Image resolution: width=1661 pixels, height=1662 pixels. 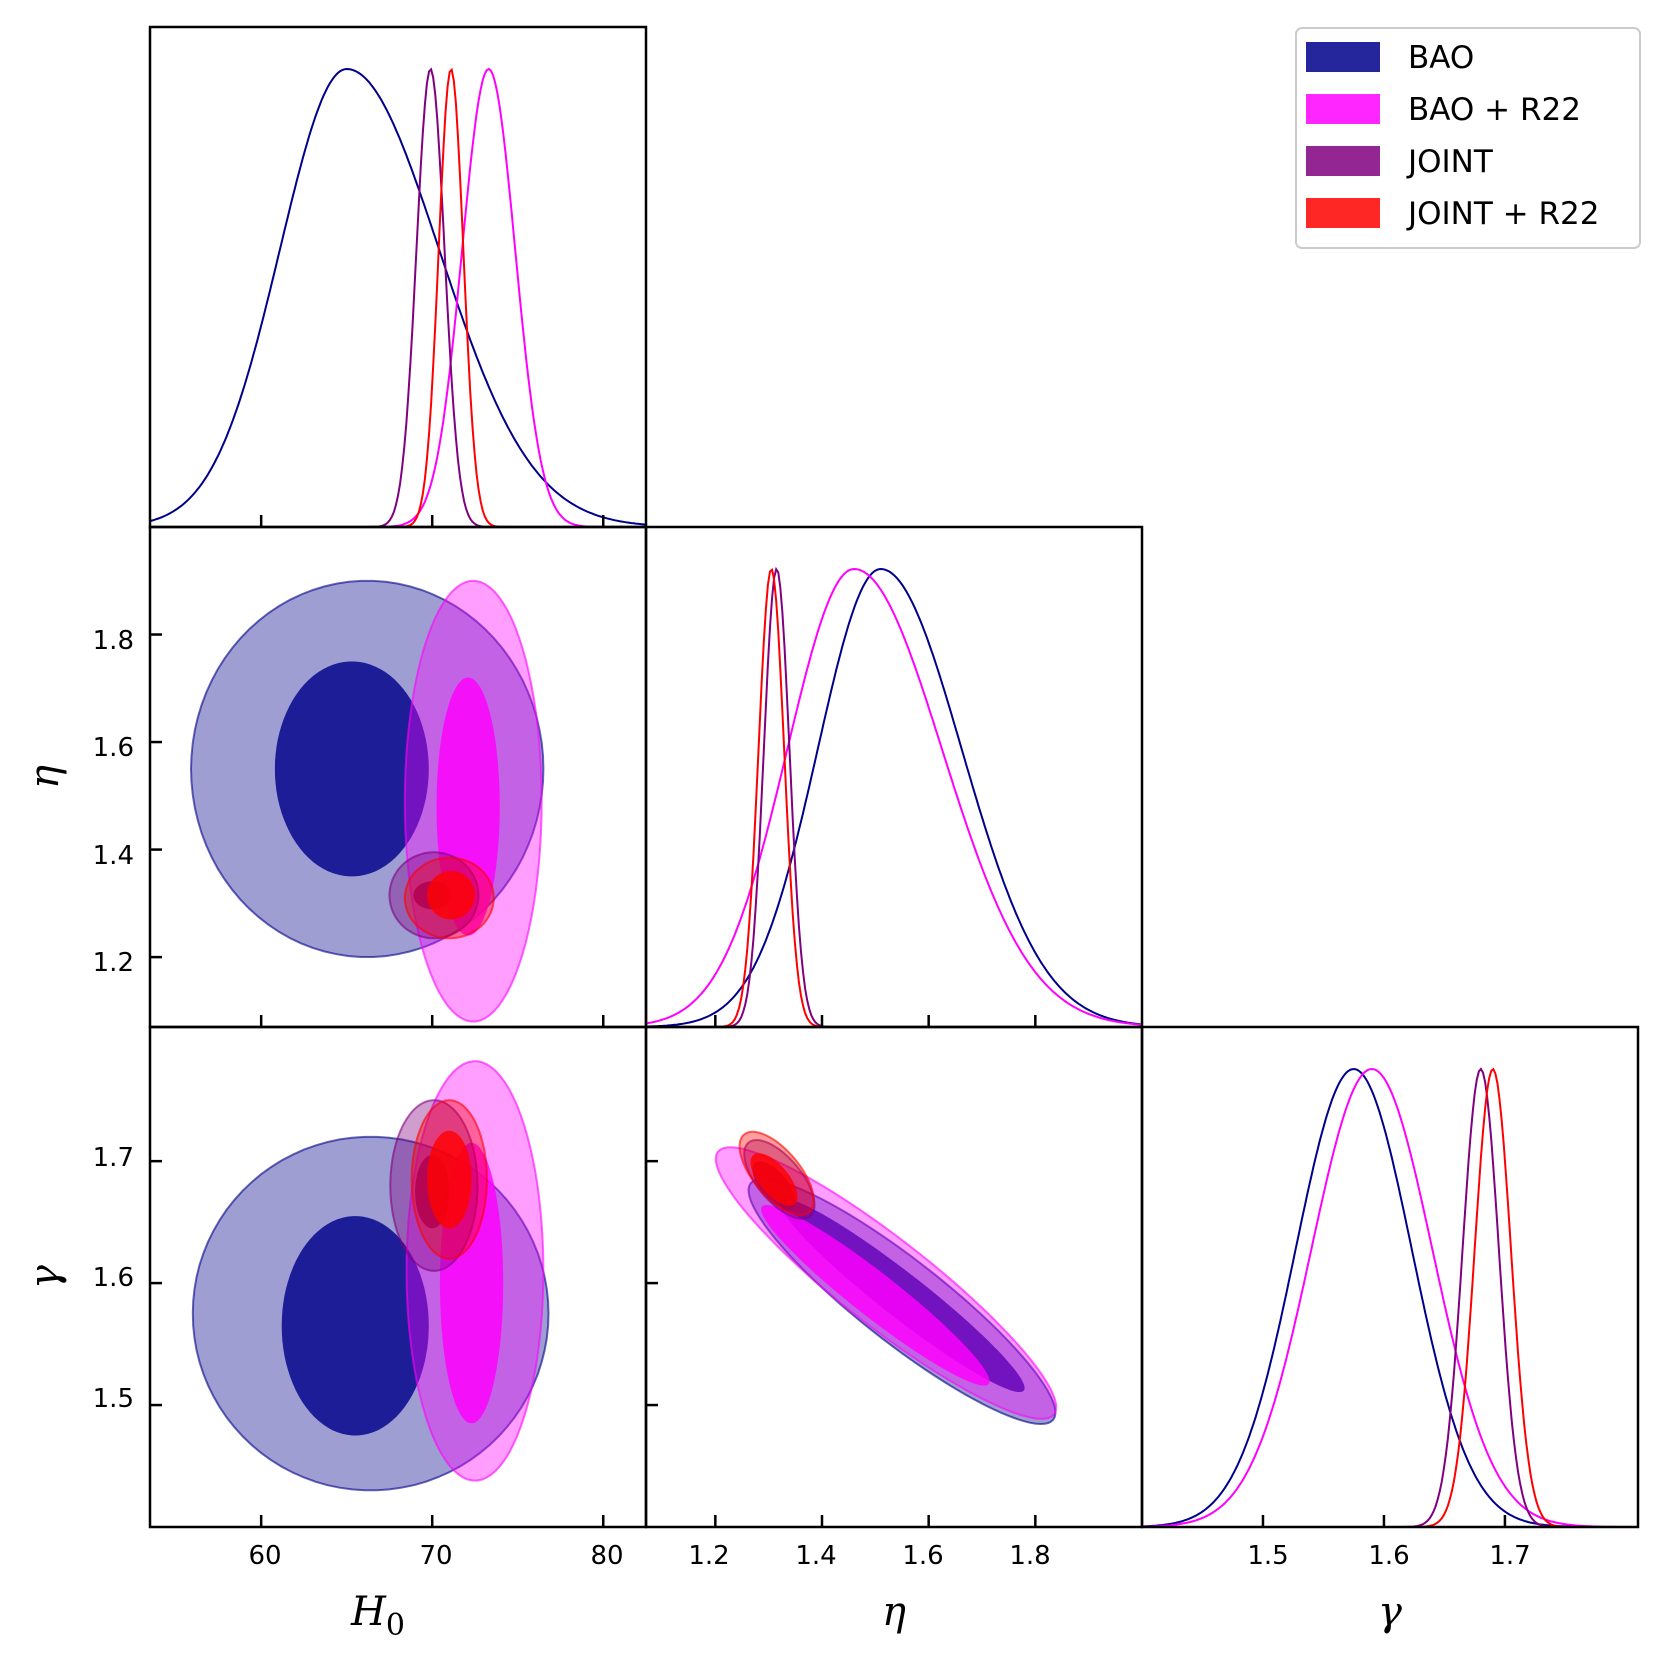 I want to click on y-tick-label: 1.5, so click(x=113, y=1399).